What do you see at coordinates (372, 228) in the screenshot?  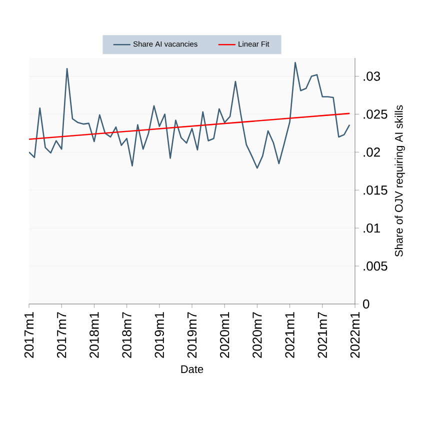 I see `y-tick-label: .01` at bounding box center [372, 228].